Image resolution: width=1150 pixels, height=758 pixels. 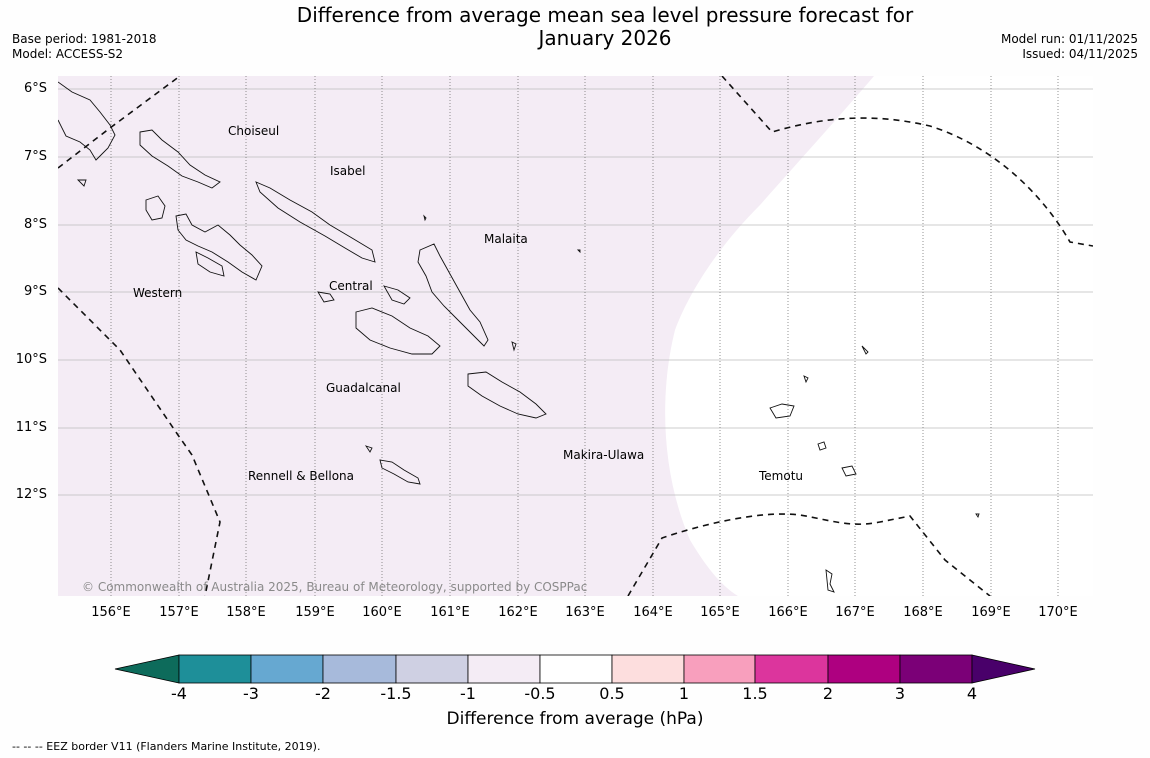 What do you see at coordinates (31, 427) in the screenshot?
I see `lat-label: 11°S` at bounding box center [31, 427].